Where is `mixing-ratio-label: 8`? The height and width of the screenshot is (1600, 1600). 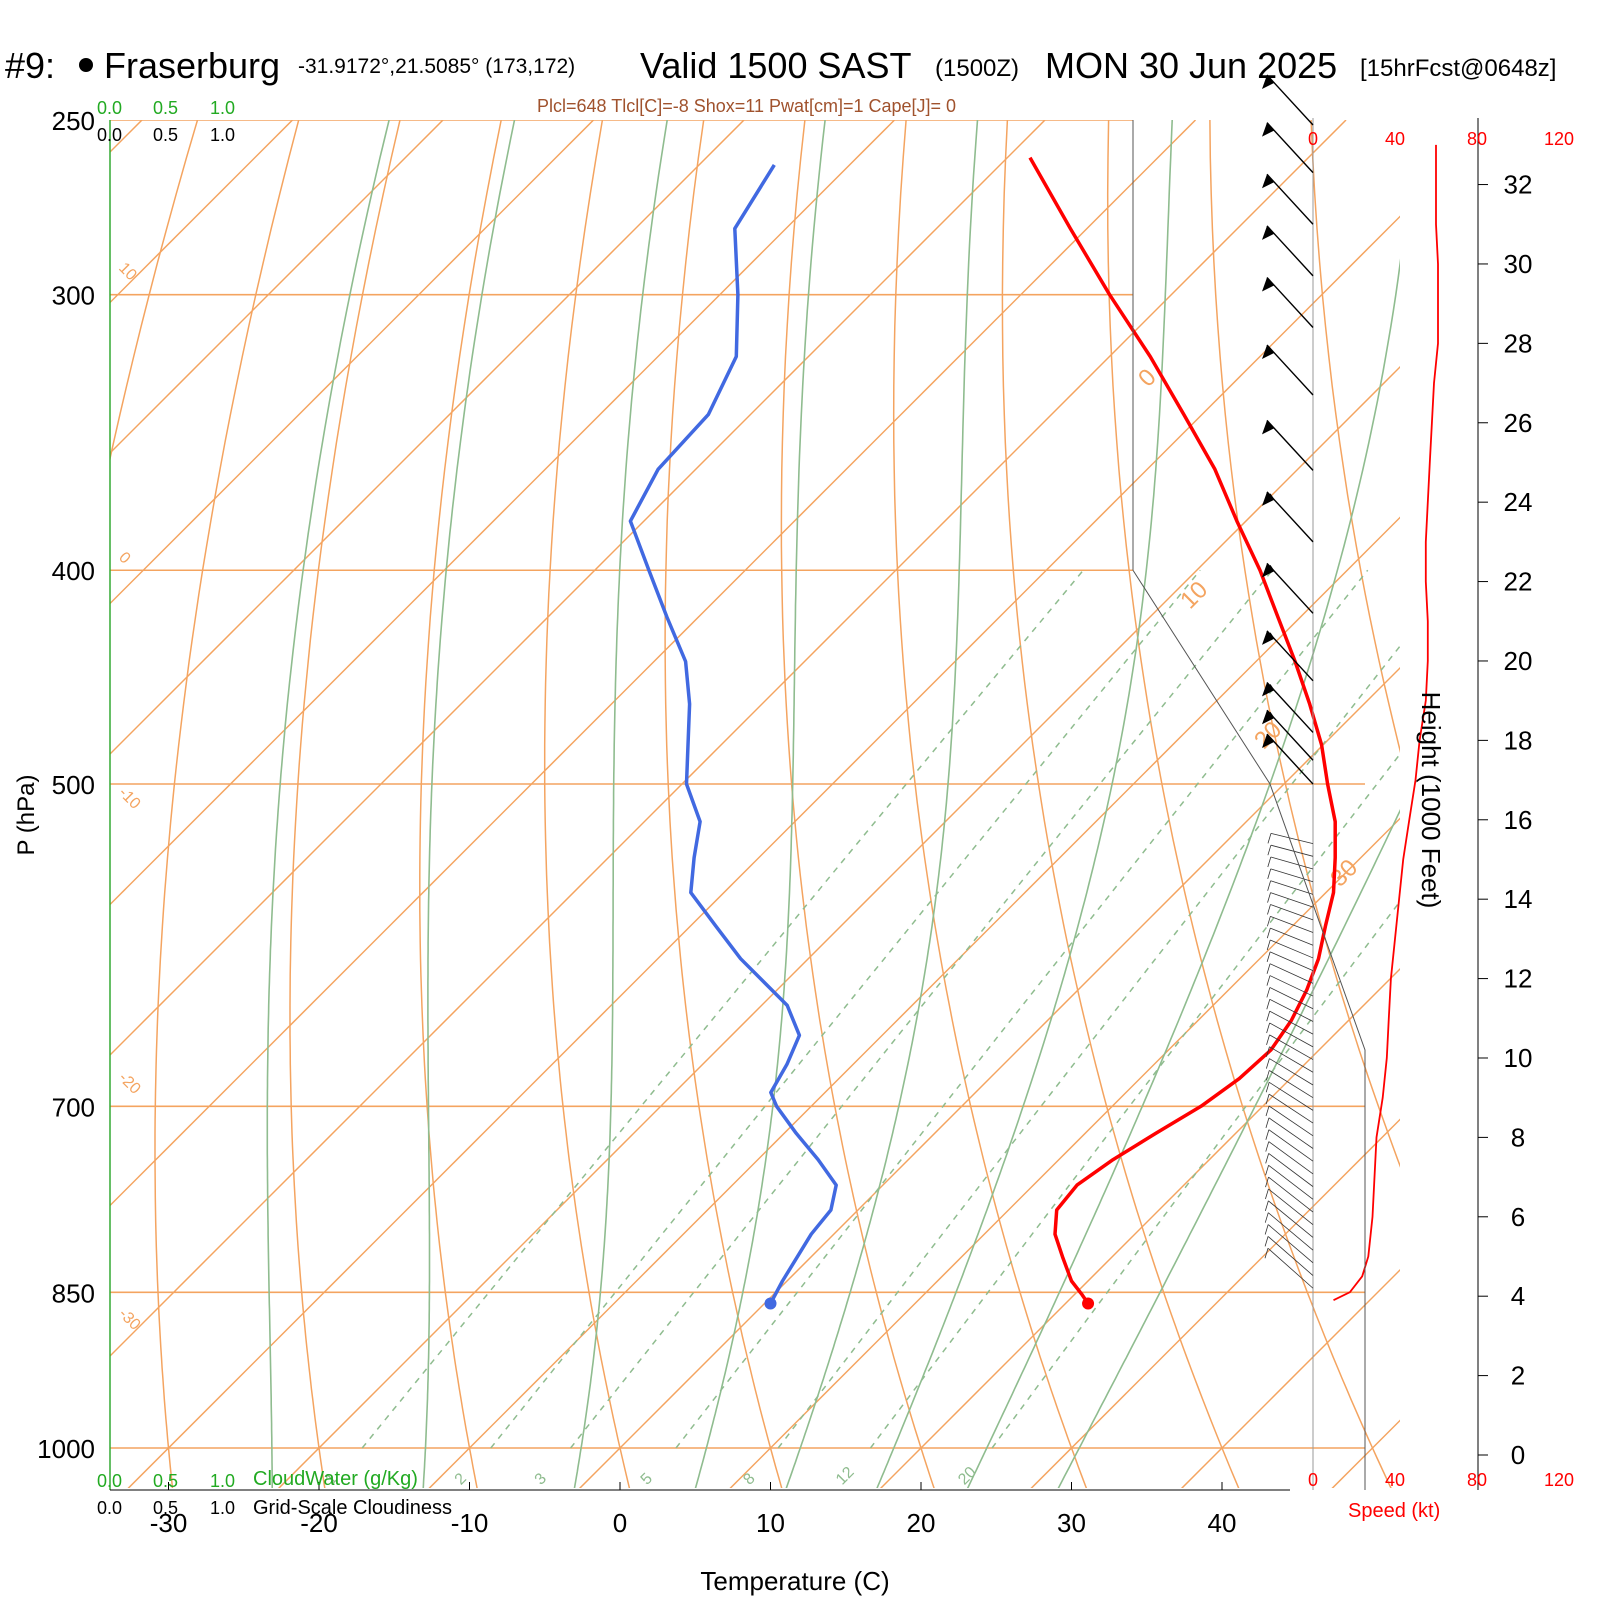
mixing-ratio-label: 8 is located at coordinates (749, 1479).